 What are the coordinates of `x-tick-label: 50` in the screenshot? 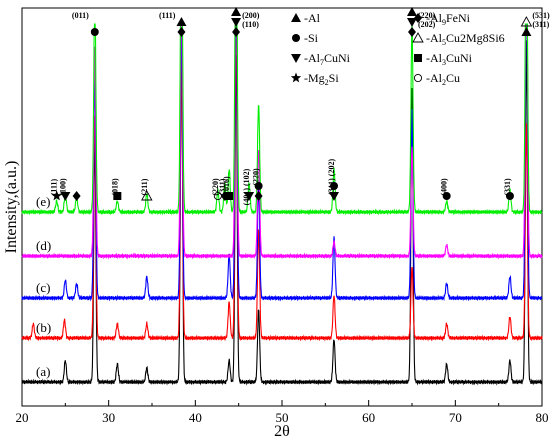 It's located at (282, 417).